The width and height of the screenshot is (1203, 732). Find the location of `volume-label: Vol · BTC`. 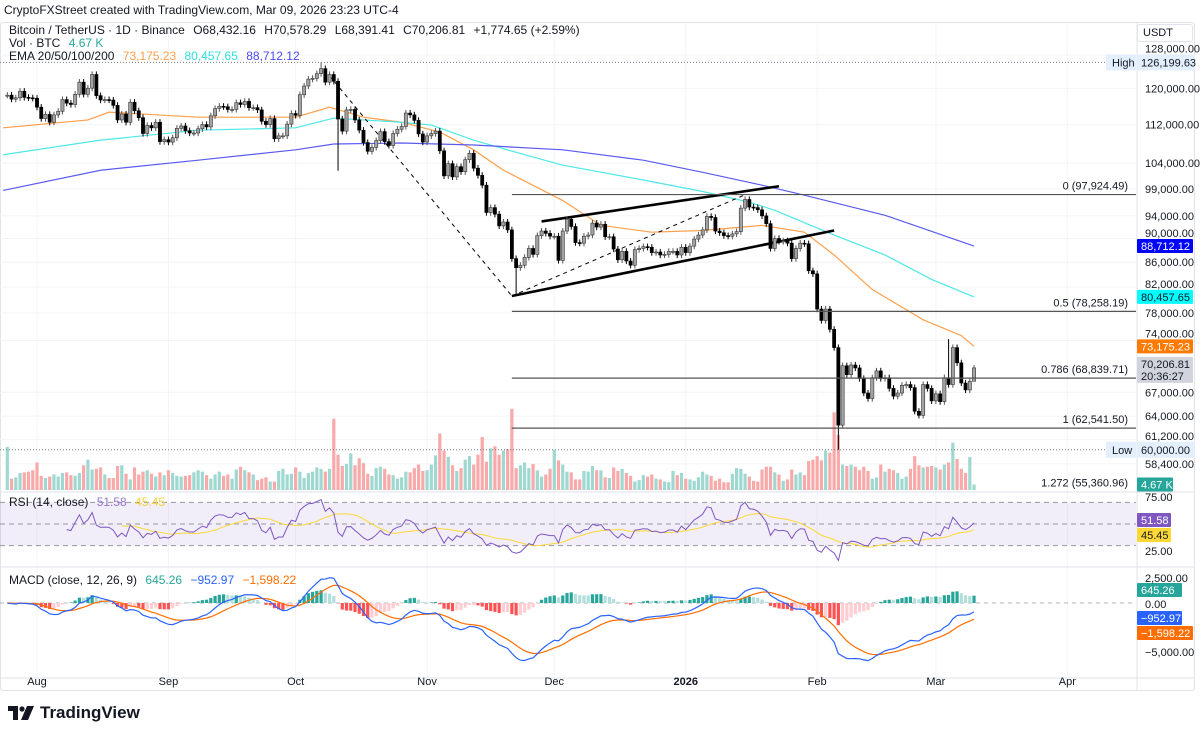

volume-label: Vol · BTC is located at coordinates (35, 43).